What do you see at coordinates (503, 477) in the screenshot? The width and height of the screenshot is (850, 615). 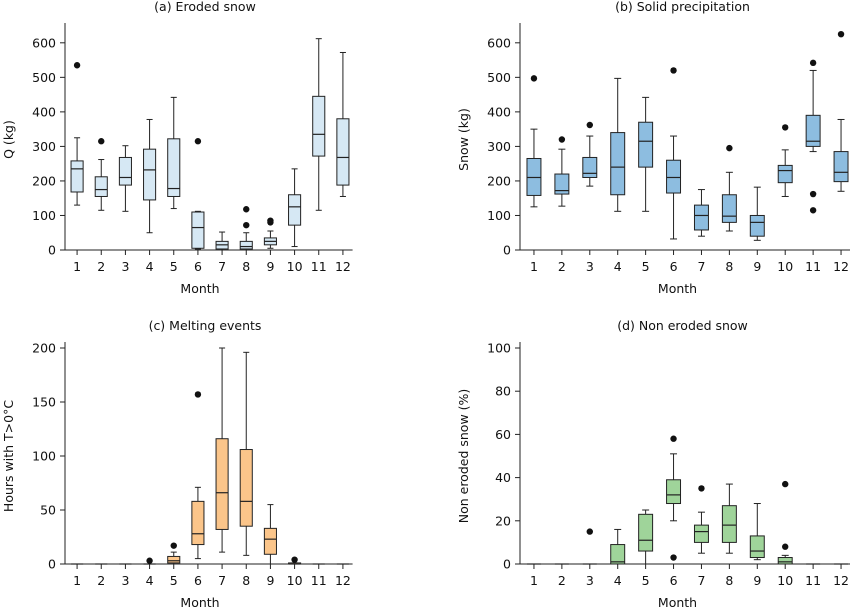 I see `y-tick-label: 40` at bounding box center [503, 477].